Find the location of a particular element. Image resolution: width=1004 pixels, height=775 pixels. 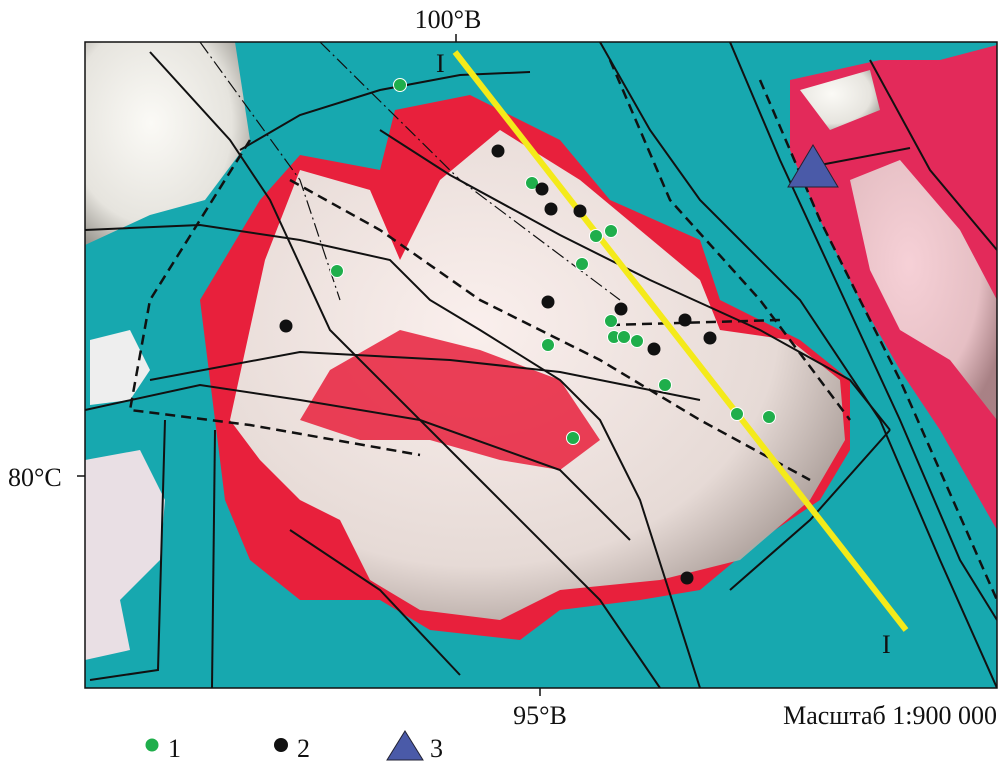

legend: 1 2 3 is located at coordinates (293, 746).